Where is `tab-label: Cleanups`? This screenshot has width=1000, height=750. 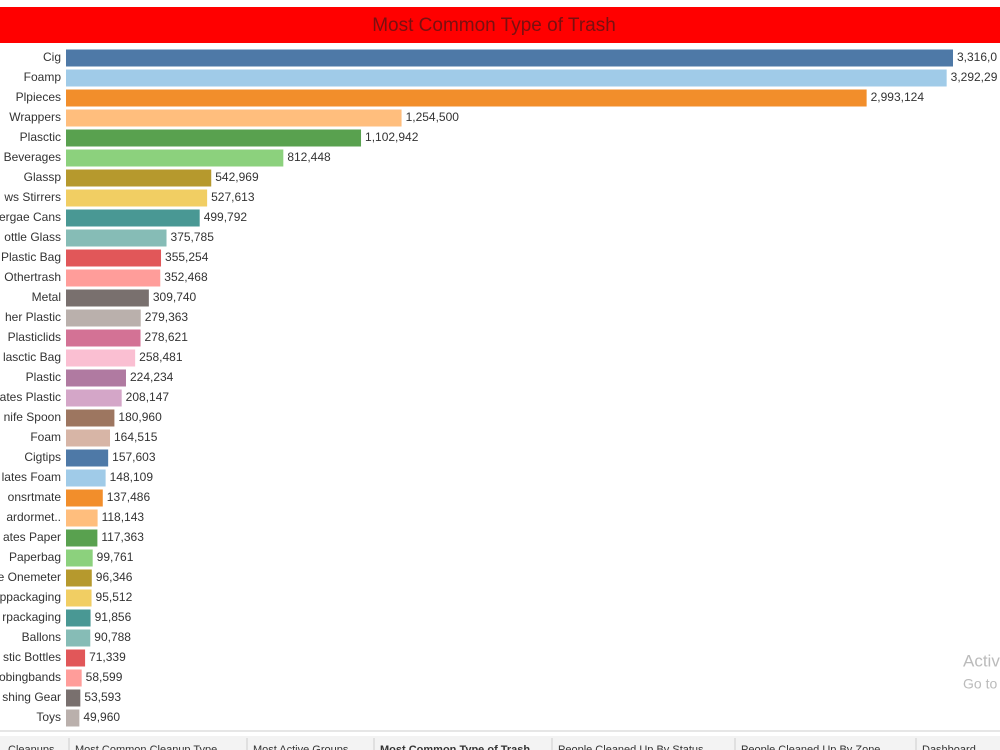
tab-label: Cleanups is located at coordinates (31, 747).